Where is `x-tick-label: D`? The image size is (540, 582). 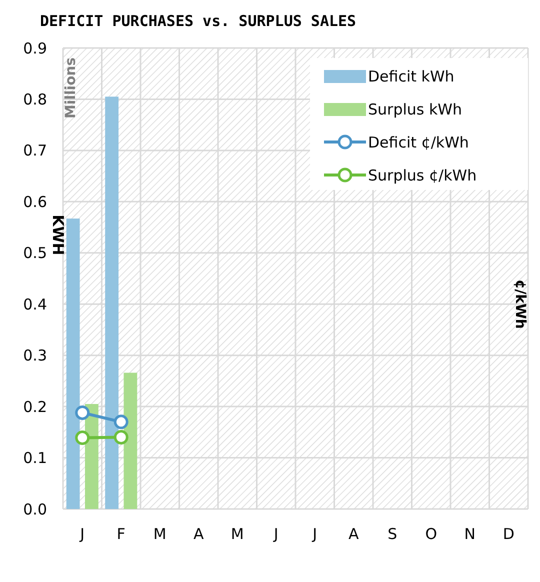
x-tick-label: D is located at coordinates (508, 534).